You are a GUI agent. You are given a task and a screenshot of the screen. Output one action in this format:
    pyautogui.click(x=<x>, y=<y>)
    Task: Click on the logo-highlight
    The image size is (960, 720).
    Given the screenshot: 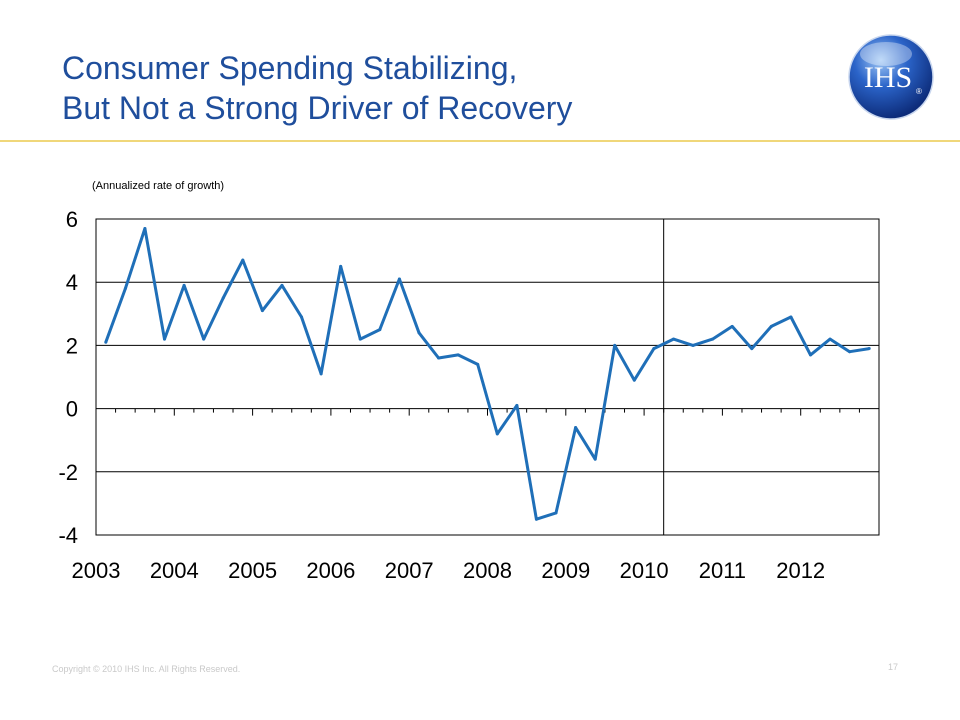 What is the action you would take?
    pyautogui.click(x=886, y=54)
    